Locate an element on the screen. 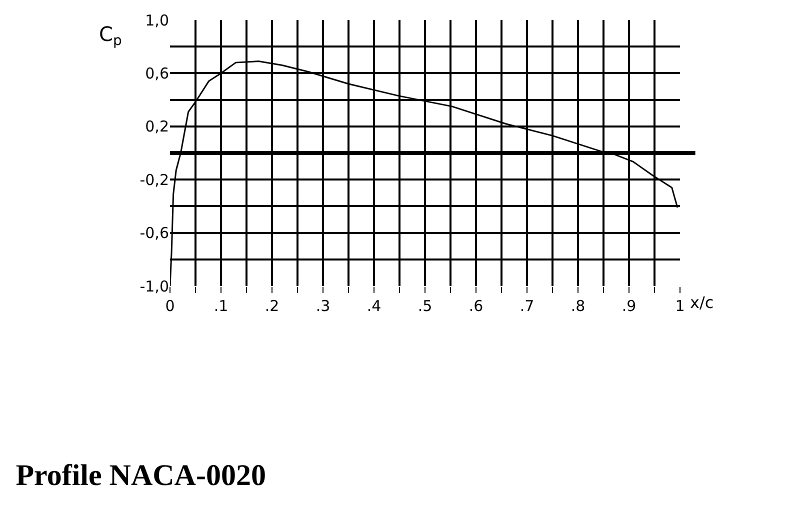 The height and width of the screenshot is (505, 787). y-tick-label: -0,2 is located at coordinates (154, 179).